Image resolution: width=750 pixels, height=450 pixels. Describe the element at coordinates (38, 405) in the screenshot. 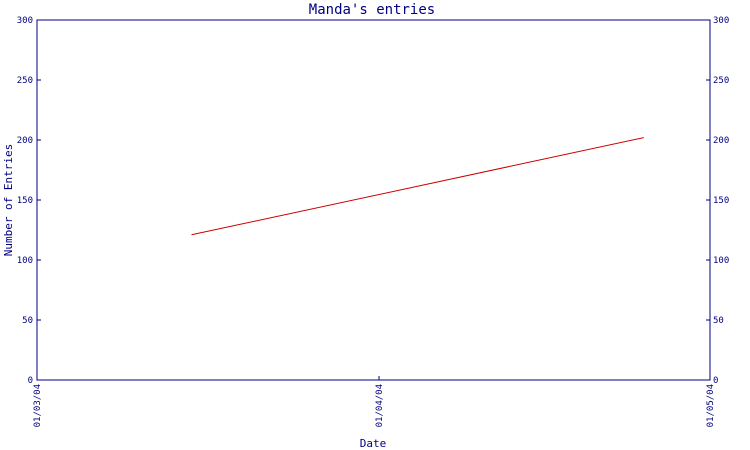

I see `x-tick-label: 01/03/04` at that location.